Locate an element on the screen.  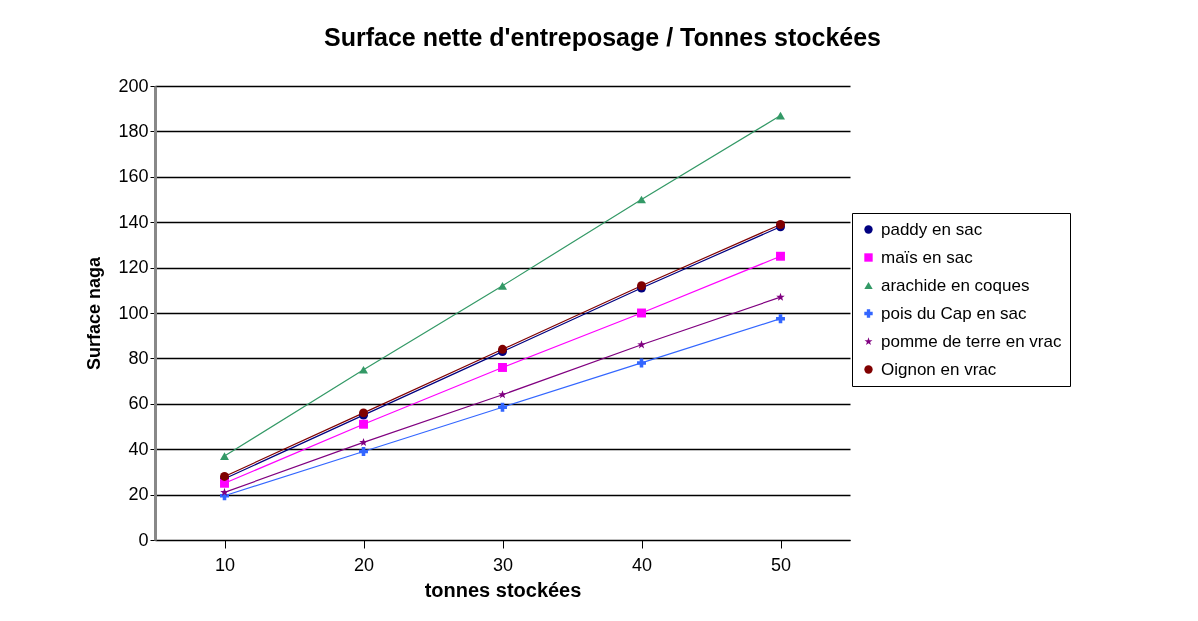
legend-label: Oignon en vrac is located at coordinates (939, 369).